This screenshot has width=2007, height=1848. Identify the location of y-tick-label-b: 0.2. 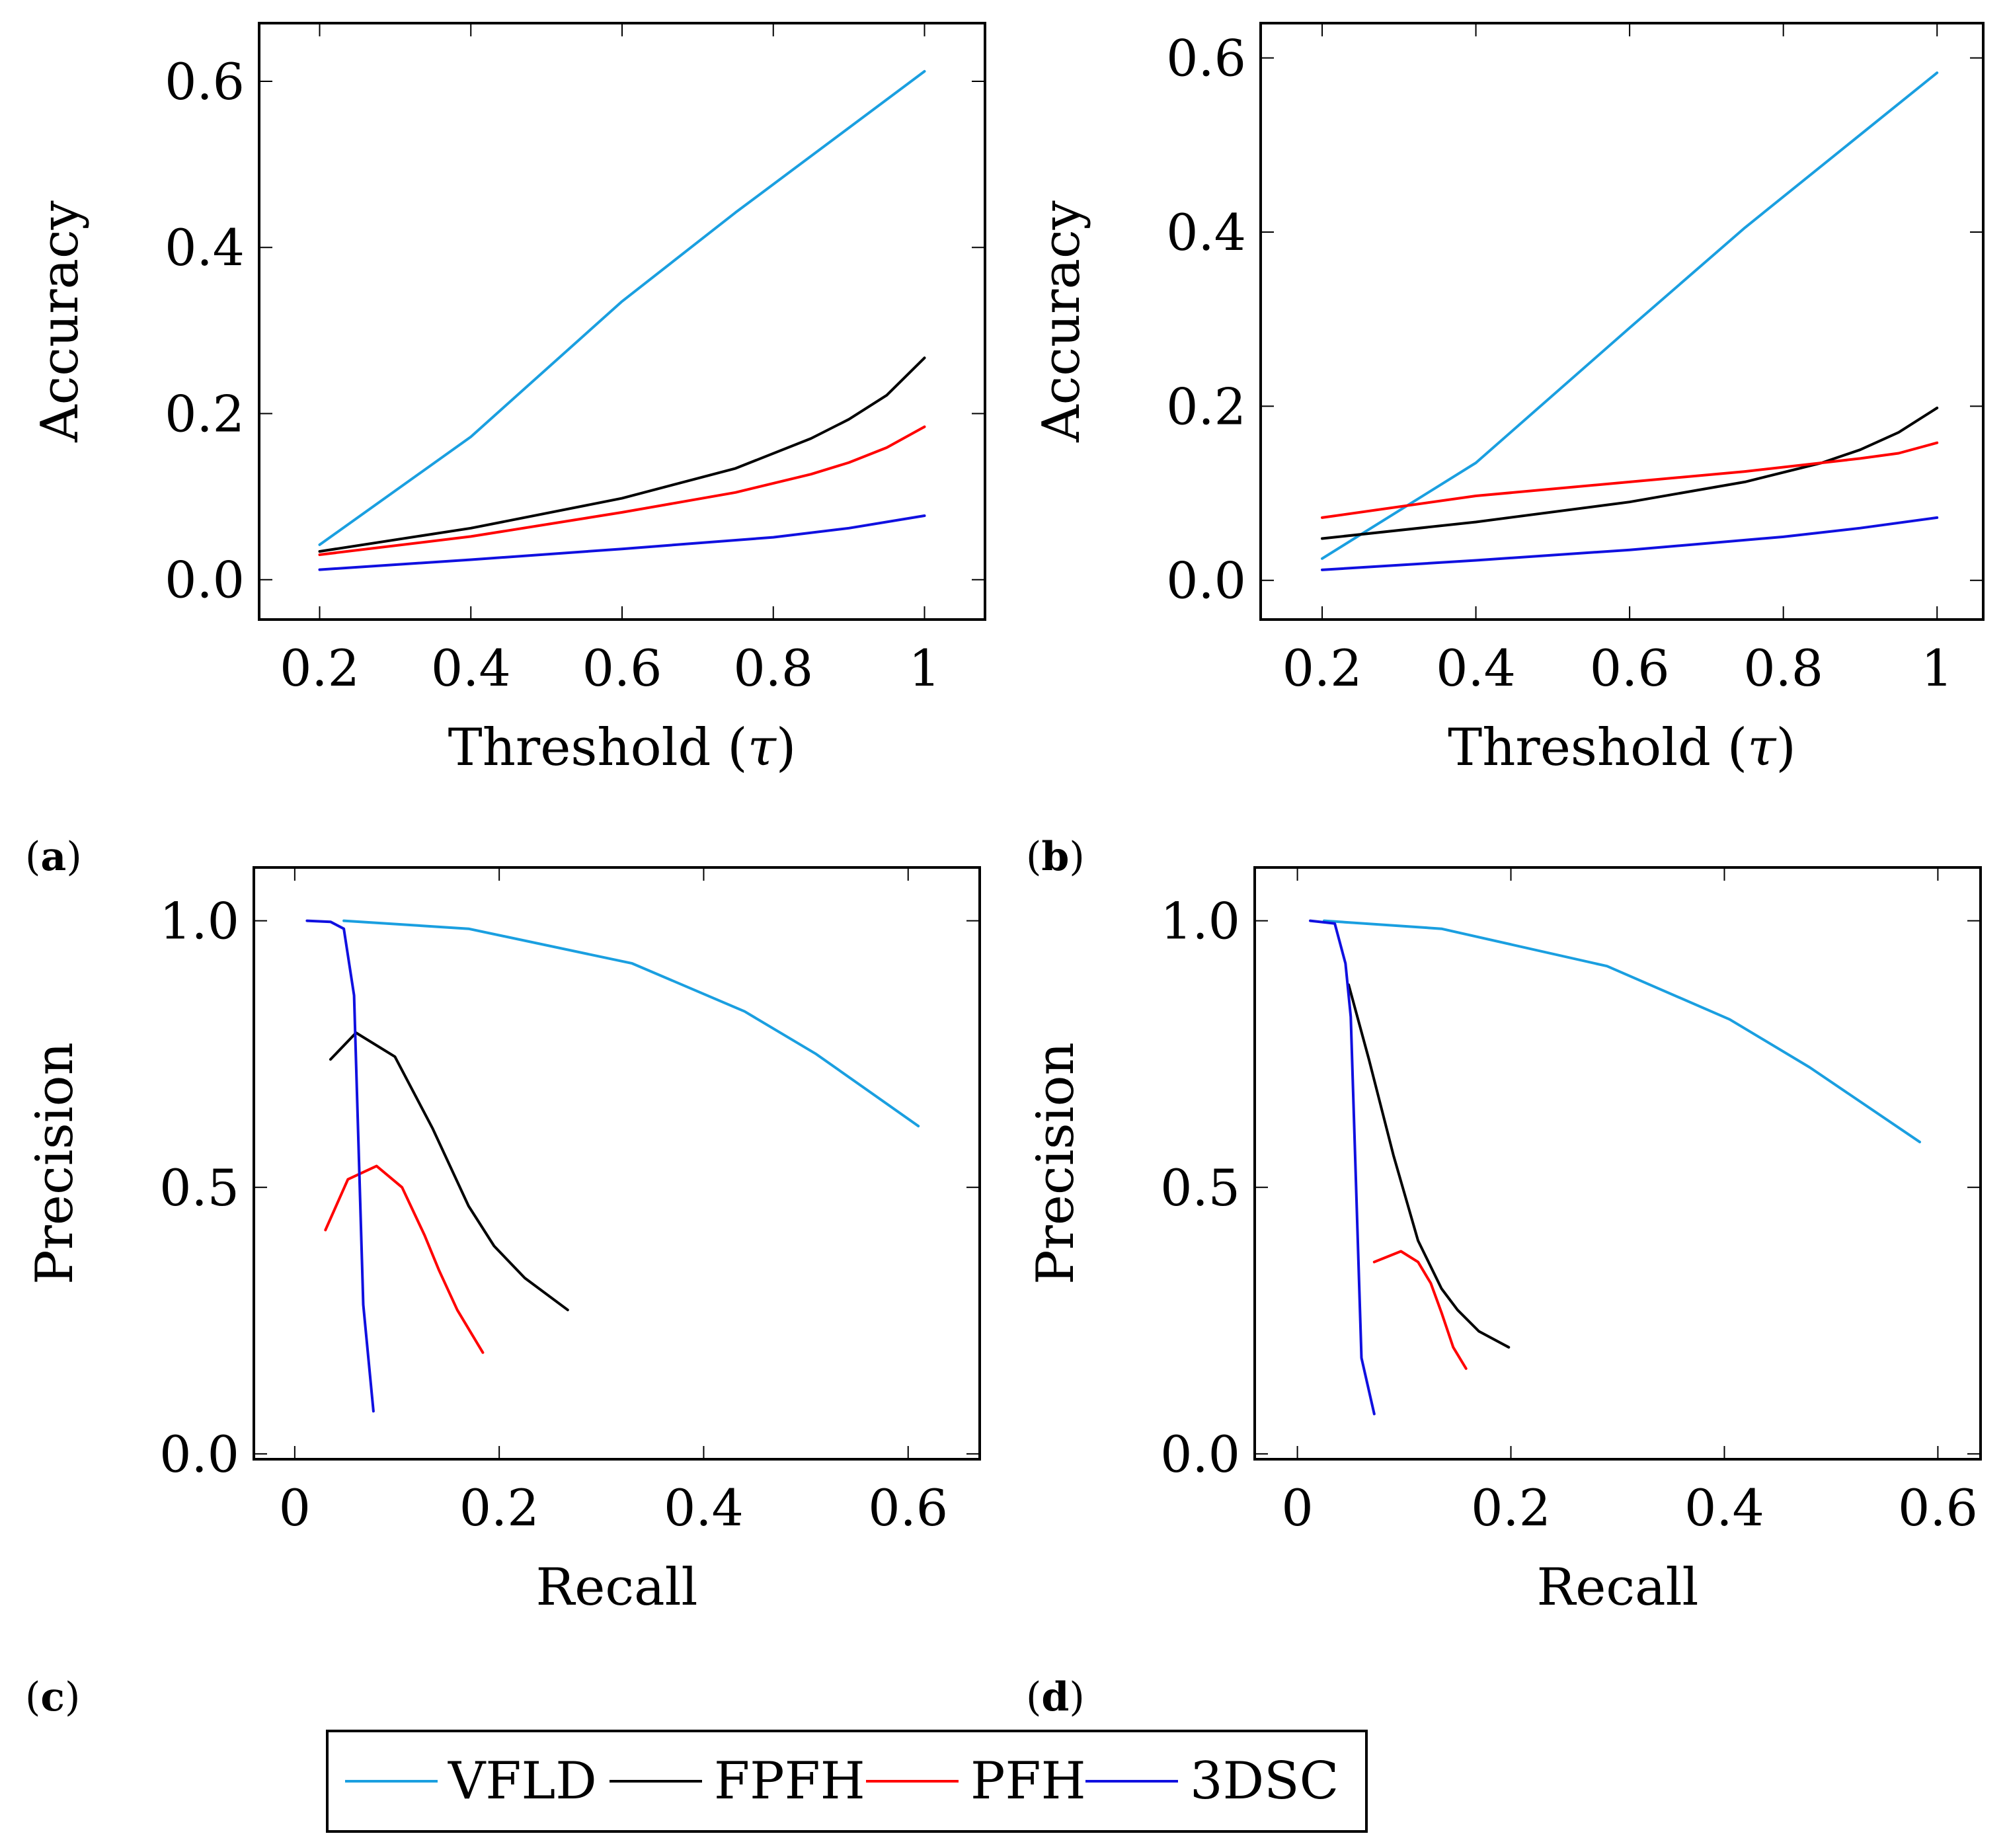
(1206, 406).